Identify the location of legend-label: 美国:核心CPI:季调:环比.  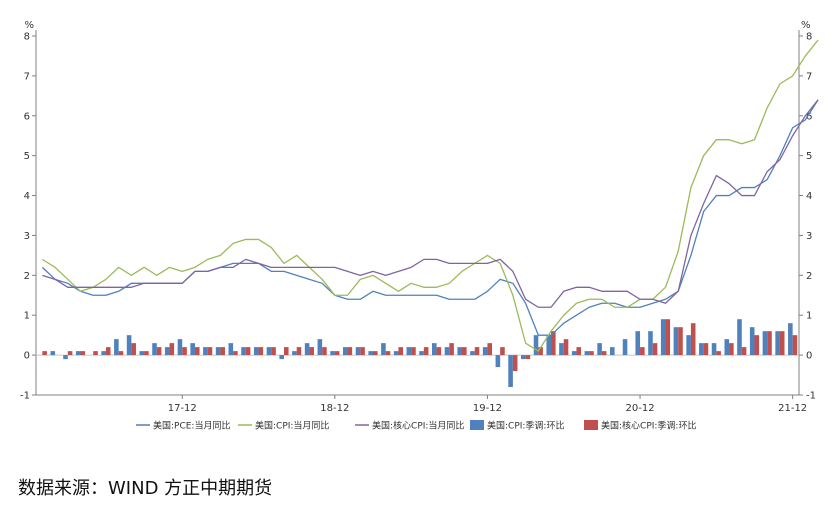
(648, 426).